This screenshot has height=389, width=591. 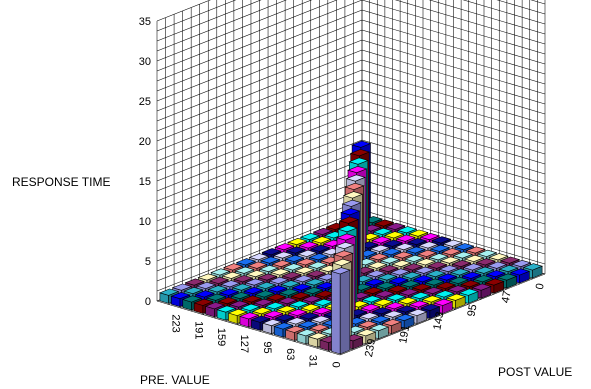 What do you see at coordinates (404, 334) in the screenshot?
I see `y-tick-label: 191` at bounding box center [404, 334].